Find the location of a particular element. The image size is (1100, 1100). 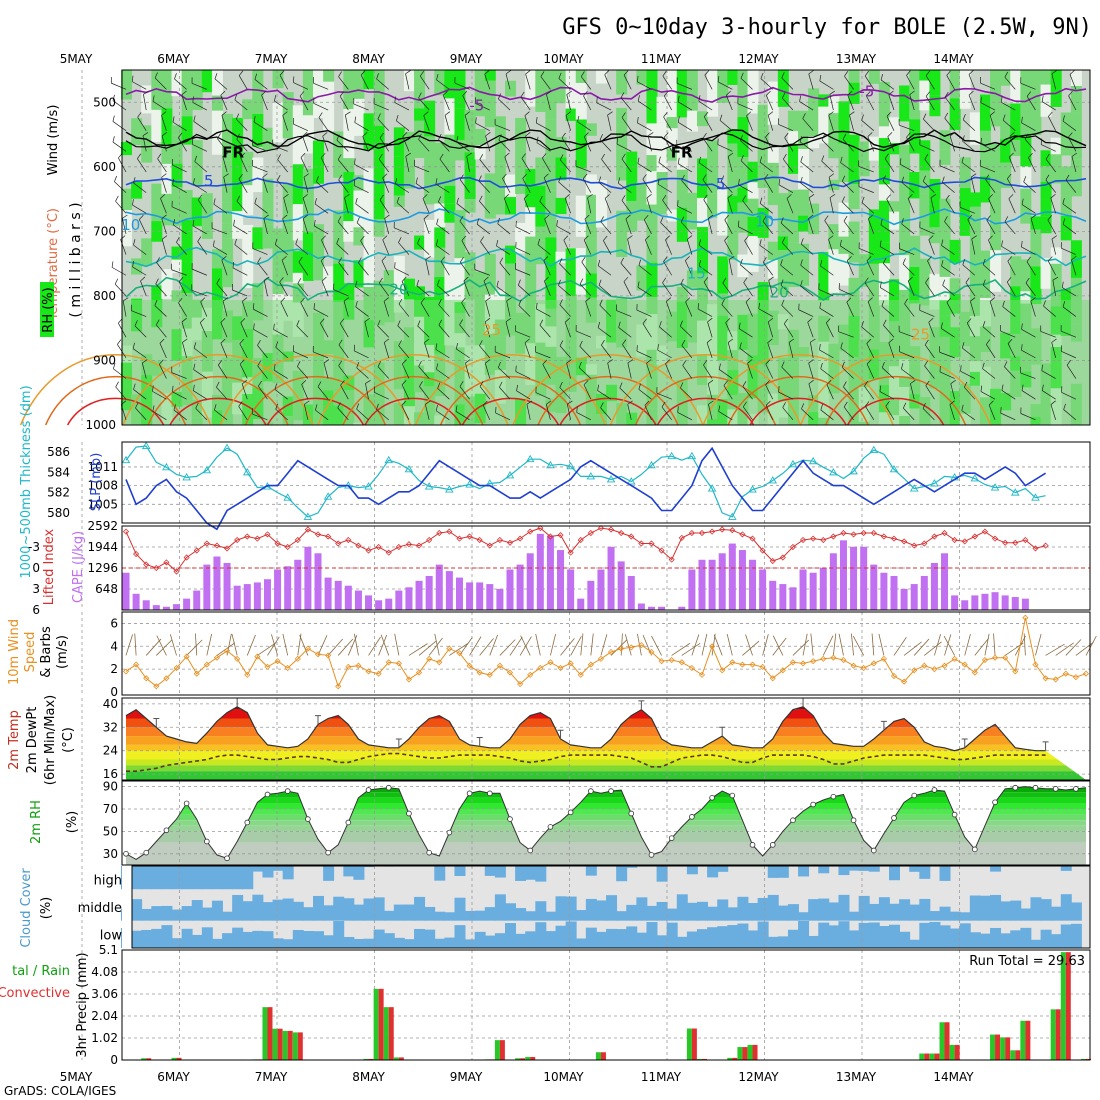

temp-minmax-whisker is located at coordinates (1045, 746).